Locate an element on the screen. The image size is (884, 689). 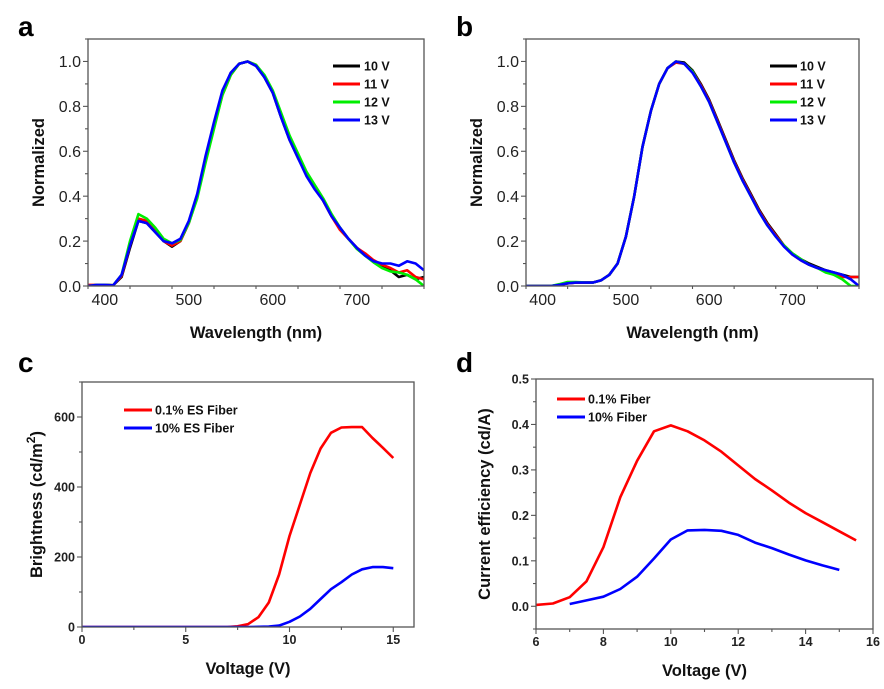
x-tick-label: 6 is located at coordinates (536, 642).